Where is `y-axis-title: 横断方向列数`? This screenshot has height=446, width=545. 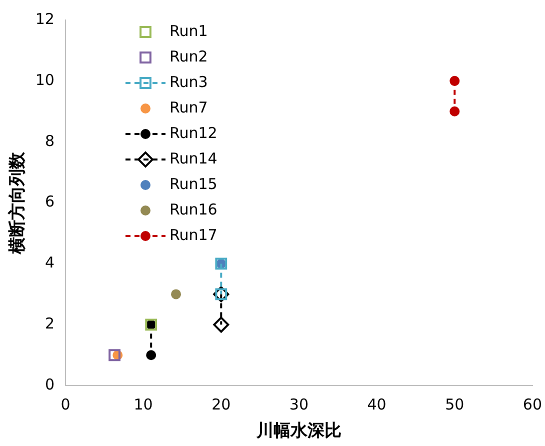
y-axis-title: 横断方向列数 is located at coordinates (18, 202).